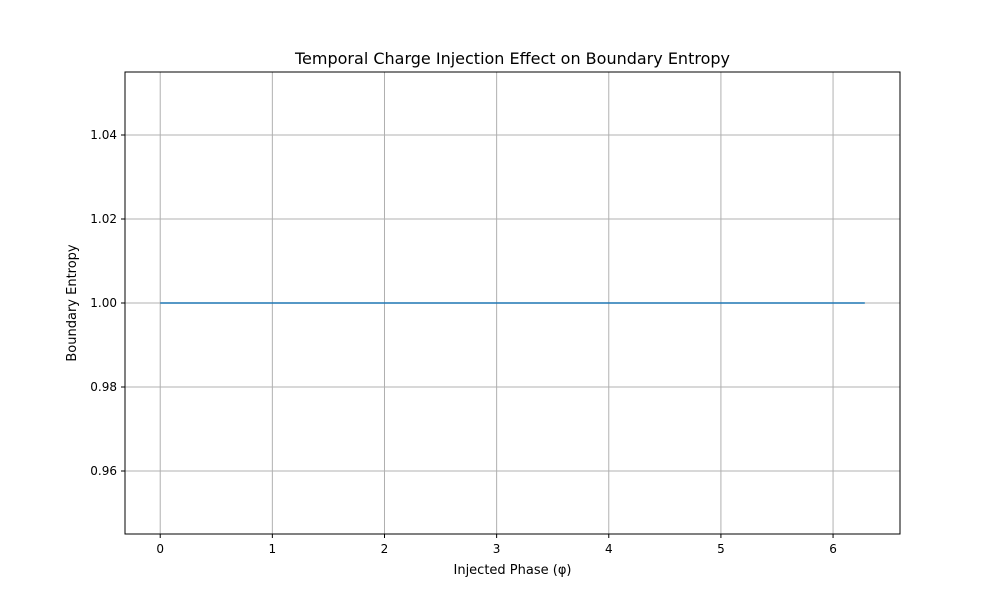 The image size is (1000, 600). Describe the element at coordinates (103, 135) in the screenshot. I see `y-tick-label: 1.04` at that location.